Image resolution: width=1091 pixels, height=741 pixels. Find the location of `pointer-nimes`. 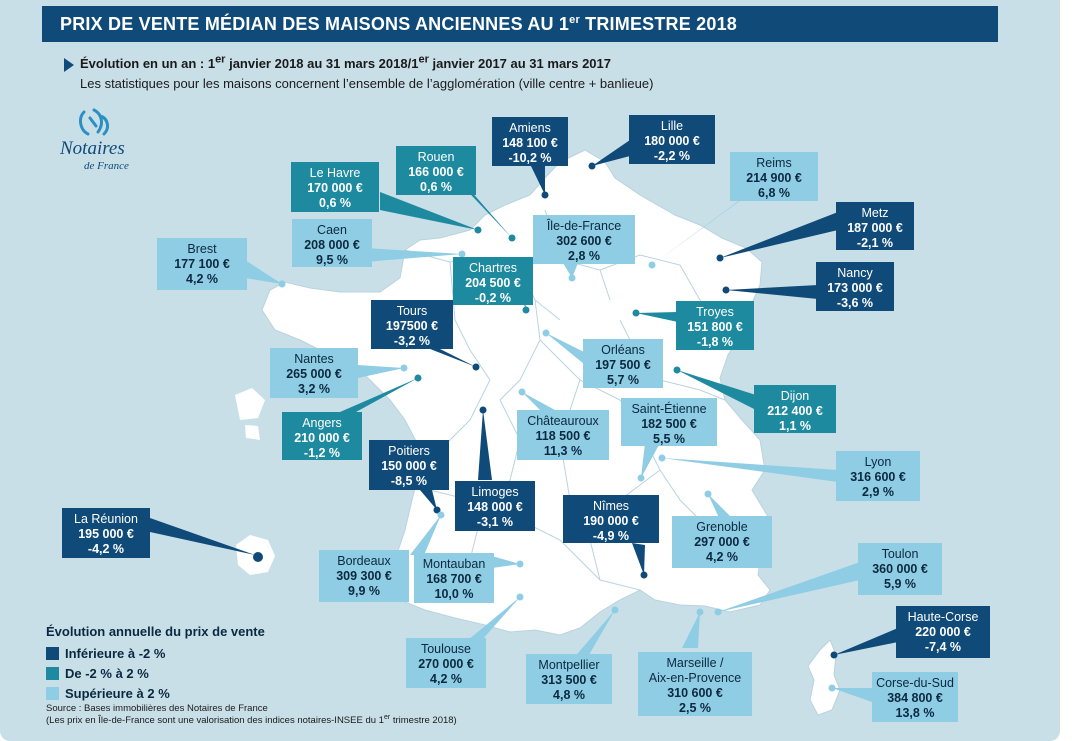

pointer-nimes is located at coordinates (638, 559).